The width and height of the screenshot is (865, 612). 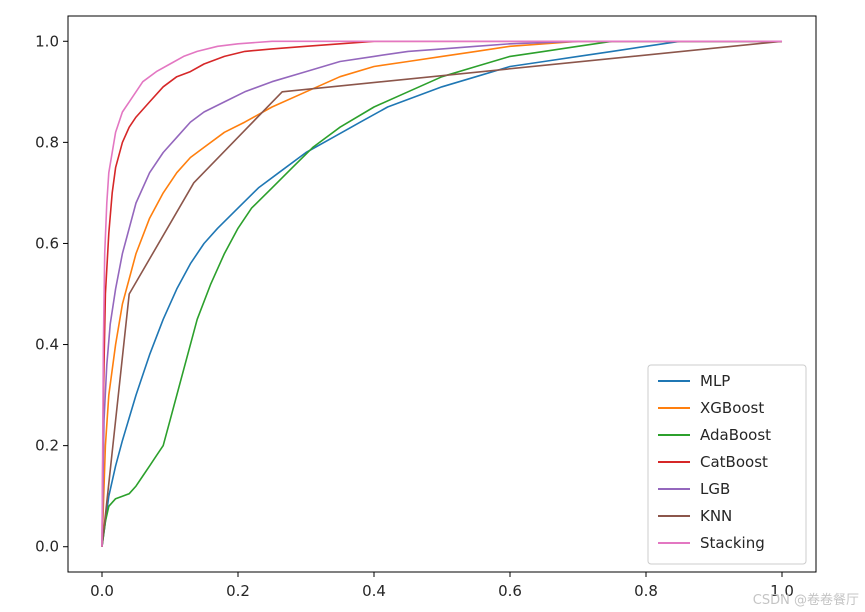 I want to click on legend-label: LGB, so click(x=715, y=489).